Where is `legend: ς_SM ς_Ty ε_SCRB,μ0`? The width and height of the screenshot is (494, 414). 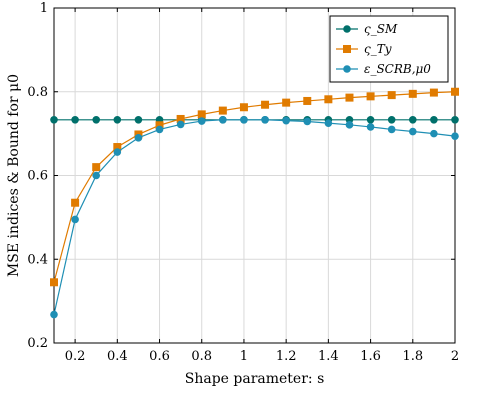
legend: ς_SM ς_Ty ε_SCRB,μ0 is located at coordinates (389, 49).